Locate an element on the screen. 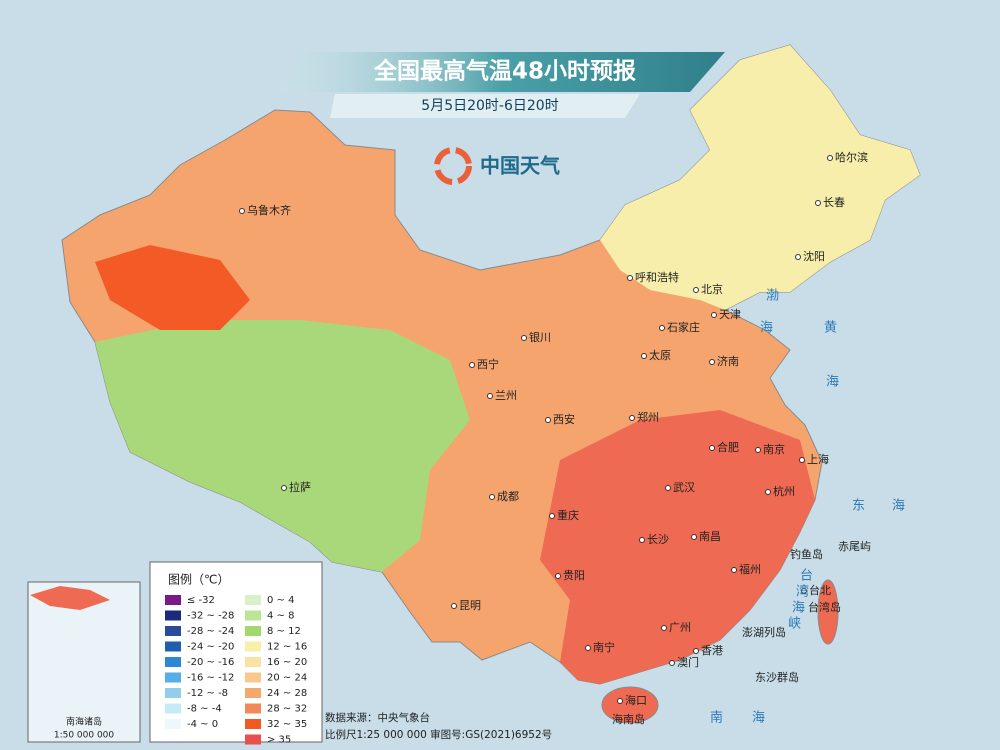 The width and height of the screenshot is (1000, 750). city-label: 澳门 is located at coordinates (688, 662).